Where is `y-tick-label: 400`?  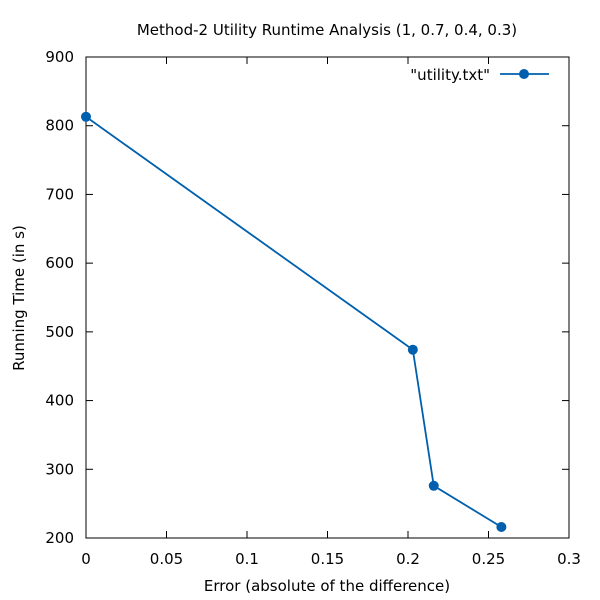
y-tick-label: 400 is located at coordinates (59, 401).